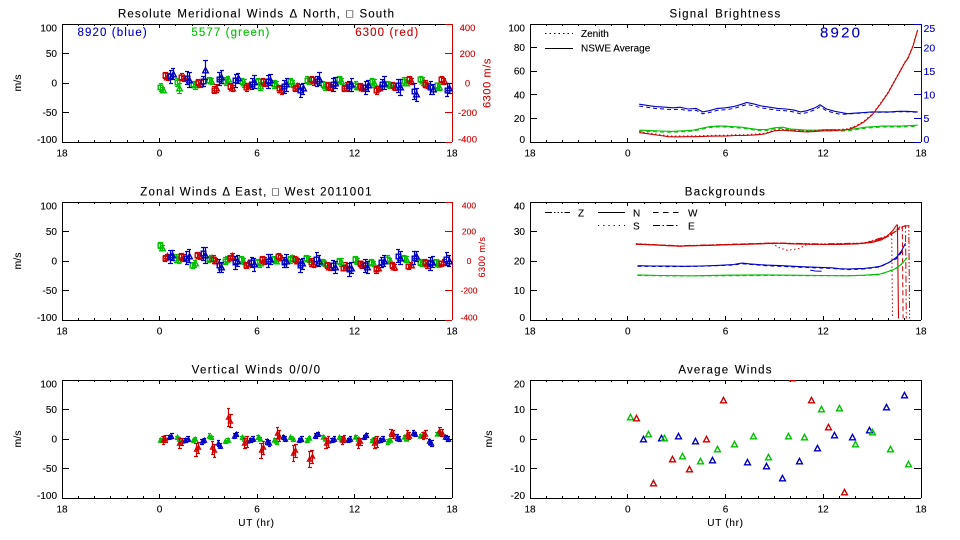  Describe the element at coordinates (693, 214) in the screenshot. I see `svg-text: W` at that location.